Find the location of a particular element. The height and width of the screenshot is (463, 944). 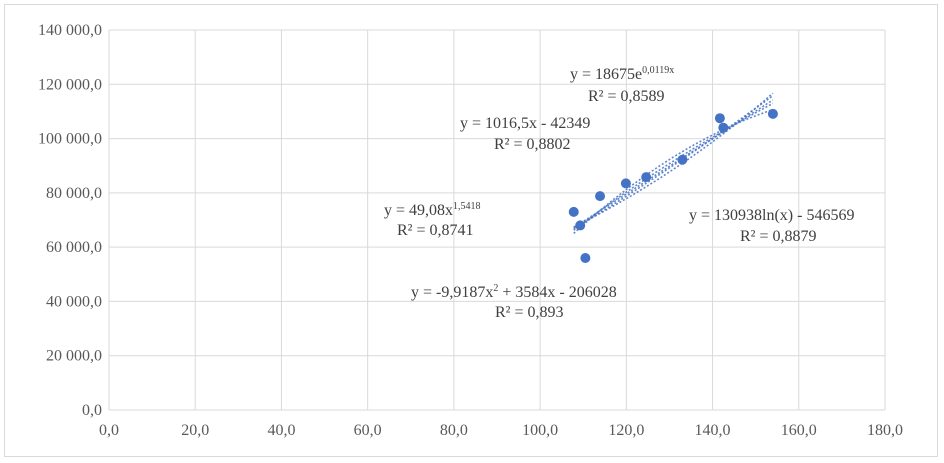

data-points is located at coordinates (673, 185).